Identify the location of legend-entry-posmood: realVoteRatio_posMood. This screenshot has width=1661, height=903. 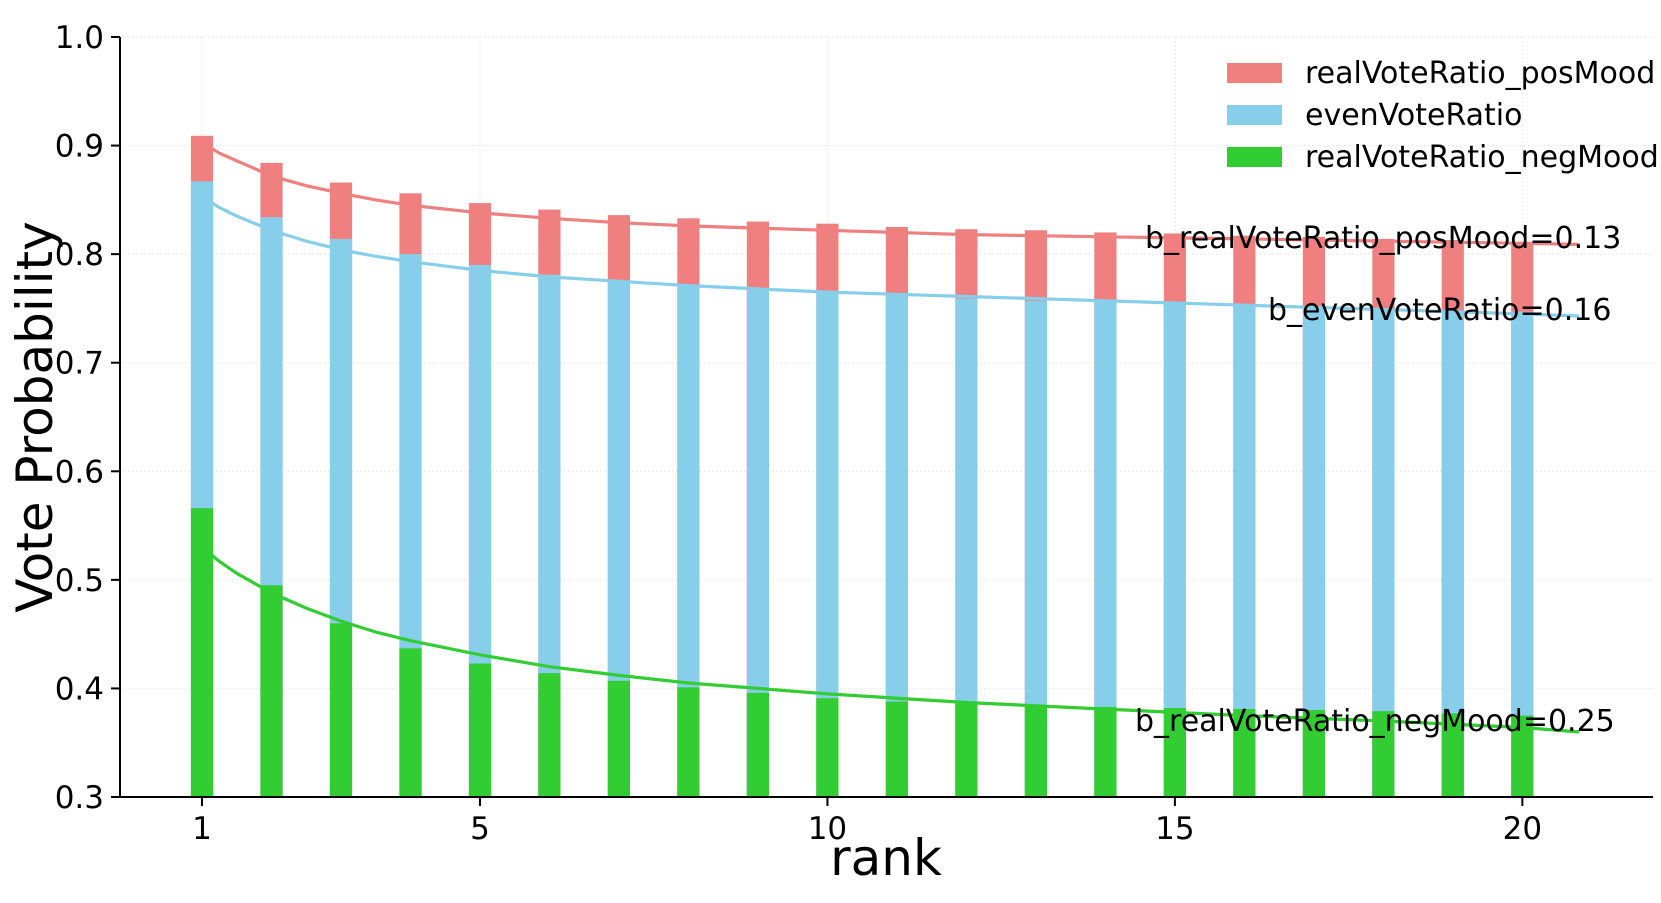
(1443, 73).